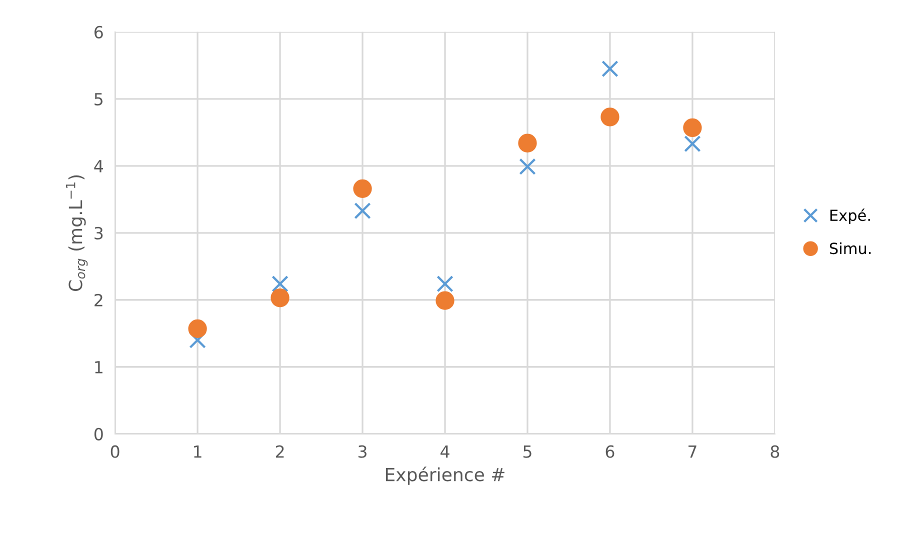  I want to click on legend-label: Simu., so click(850, 248).